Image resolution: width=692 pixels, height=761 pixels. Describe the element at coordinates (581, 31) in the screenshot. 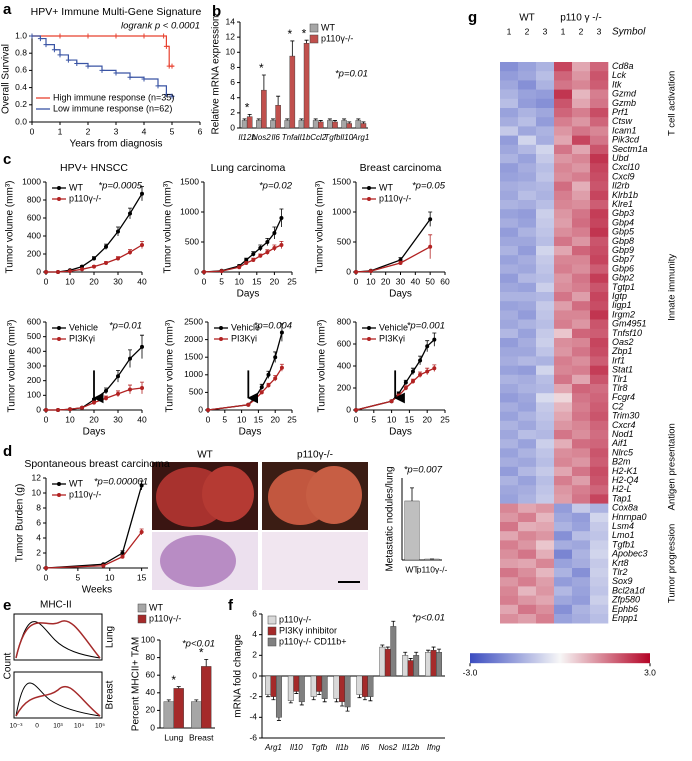

I see `column-label: 2` at that location.